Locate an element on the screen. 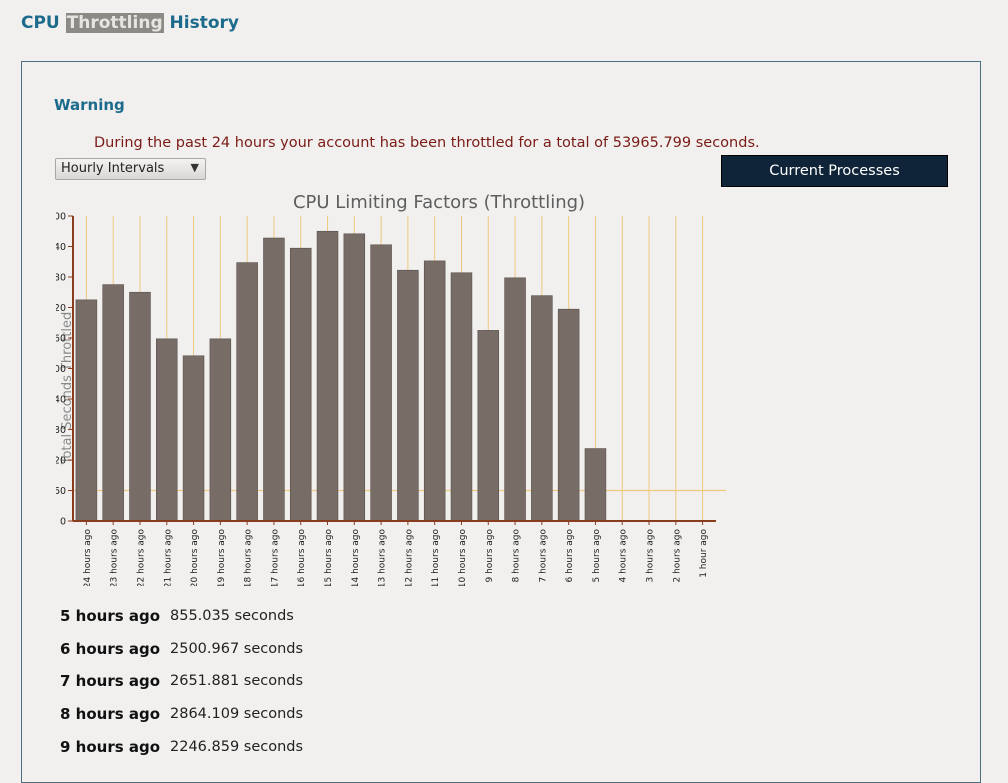 The image size is (1008, 783). chart-x-tick-label: 14 hours ago is located at coordinates (356, 557).